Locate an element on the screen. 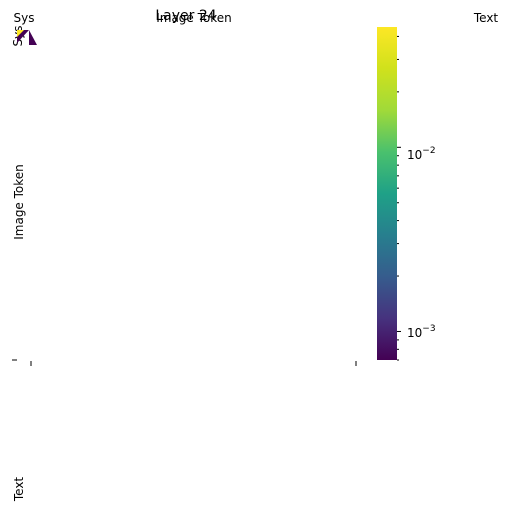 The image size is (512, 517). x-tick-label-sys: Sys is located at coordinates (24, 18).